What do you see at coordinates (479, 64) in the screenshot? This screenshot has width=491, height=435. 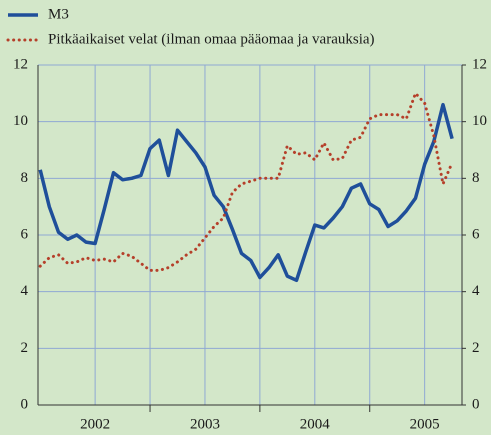 I see `y2-tick-label: 12` at bounding box center [479, 64].